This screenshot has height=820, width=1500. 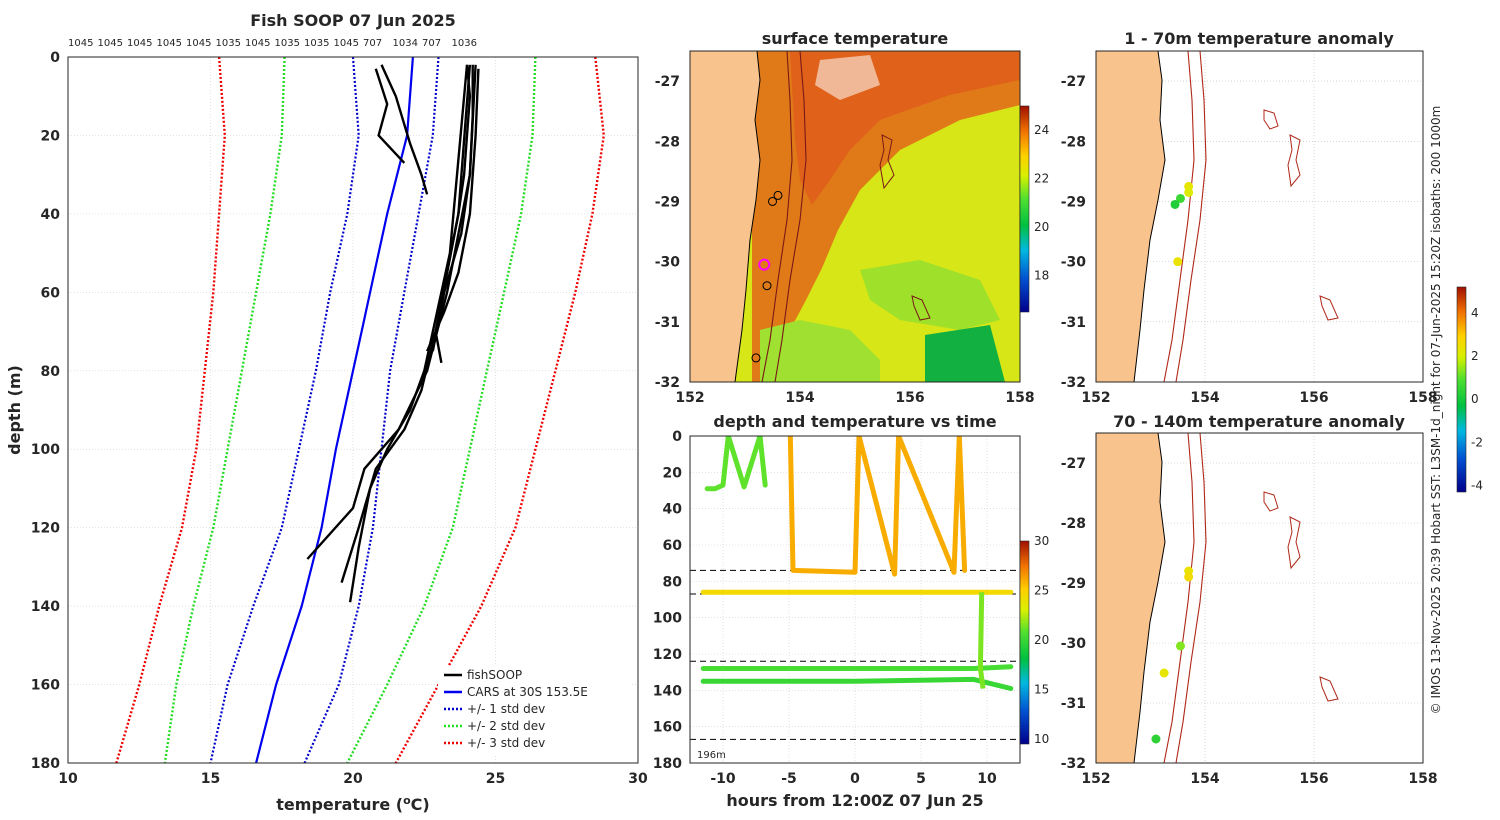 What do you see at coordinates (352, 804) in the screenshot?
I see `profile-xlabel: temperature (oC)` at bounding box center [352, 804].